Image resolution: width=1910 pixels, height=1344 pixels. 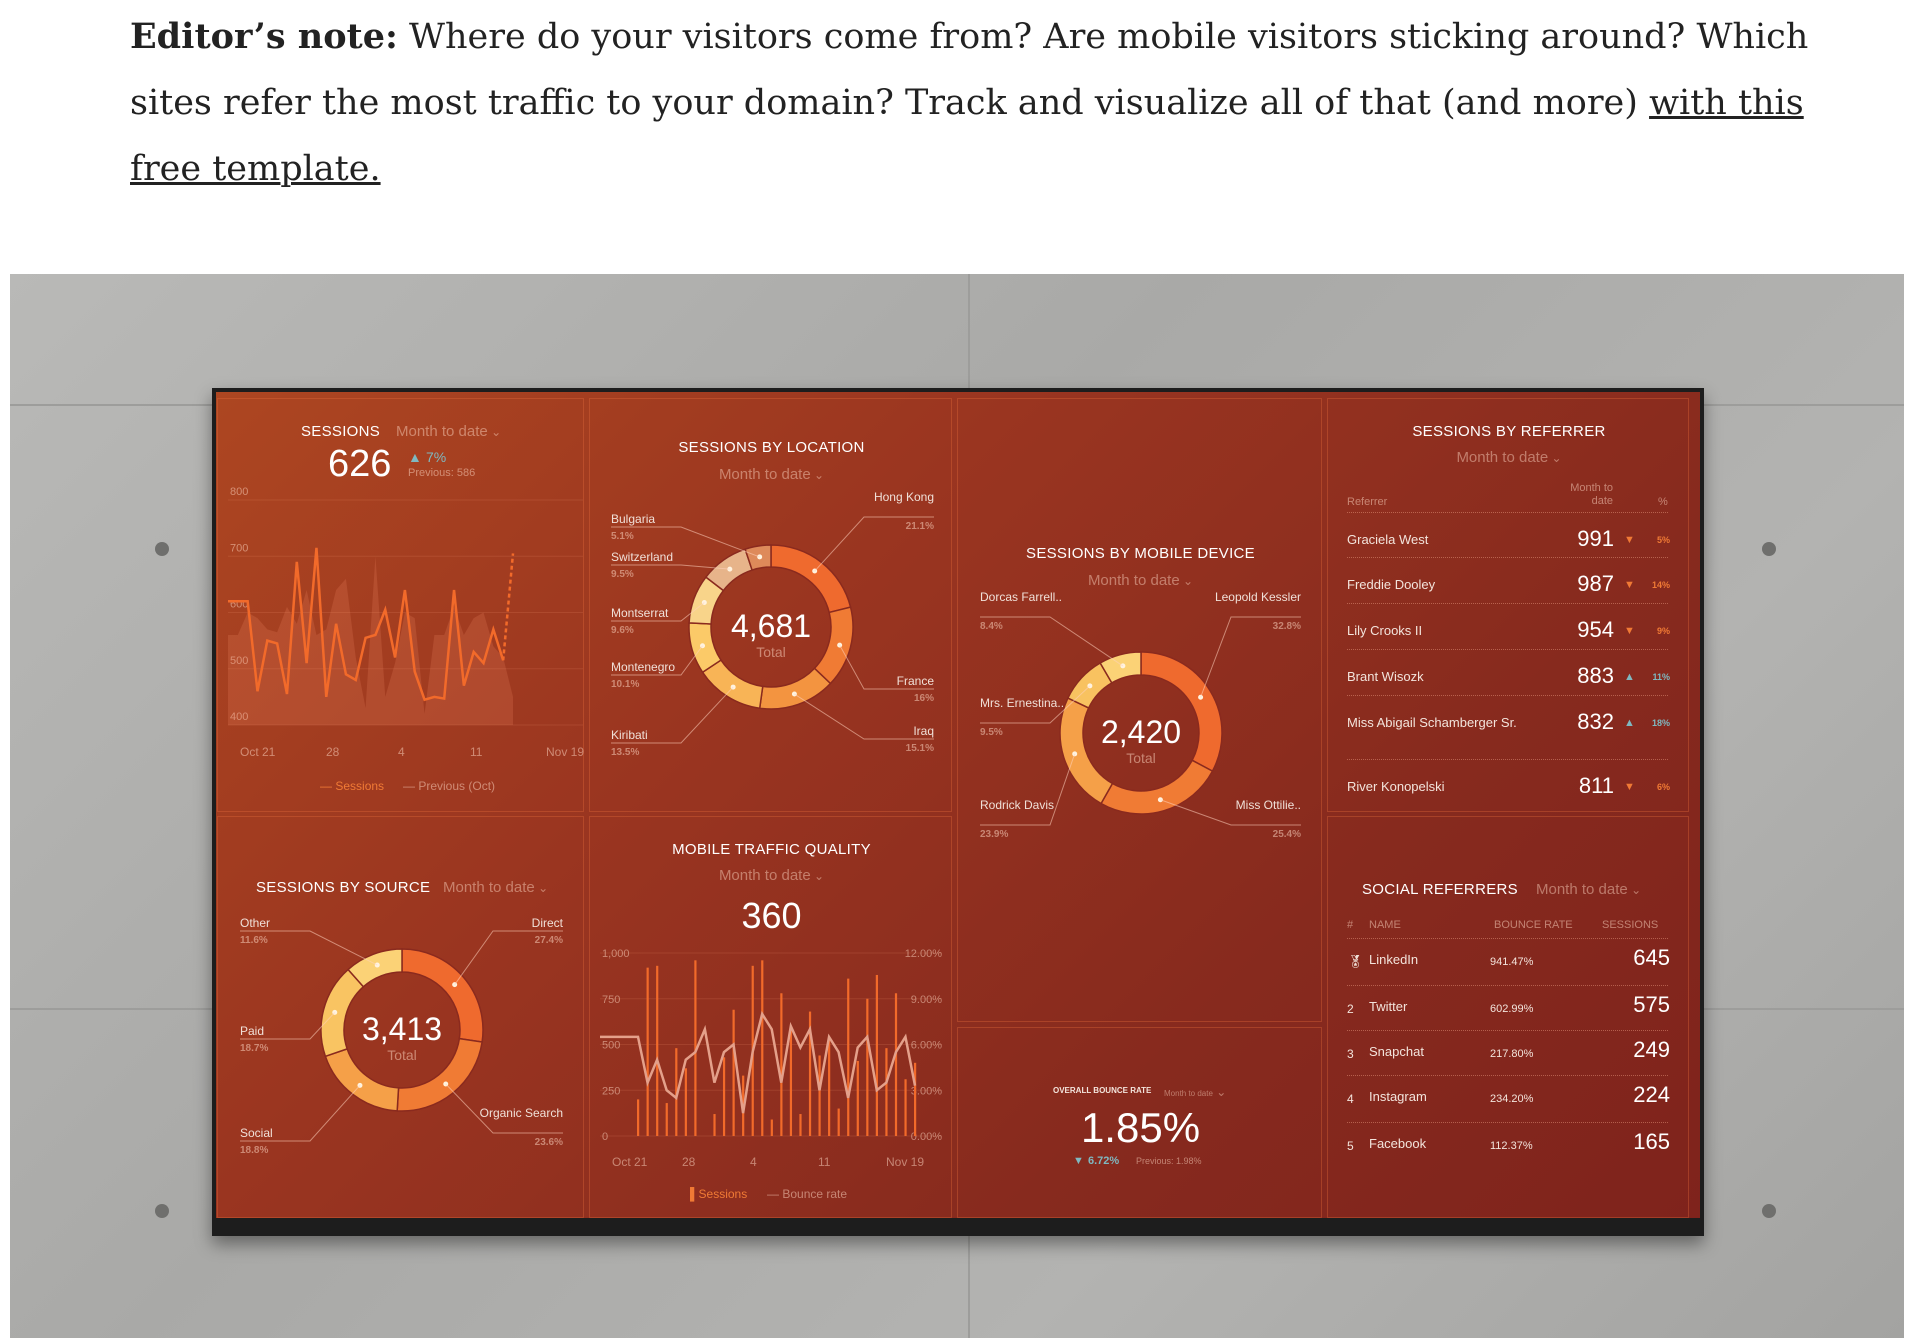 What do you see at coordinates (1367, 502) in the screenshot?
I see `column-header-referrer: Referrer` at bounding box center [1367, 502].